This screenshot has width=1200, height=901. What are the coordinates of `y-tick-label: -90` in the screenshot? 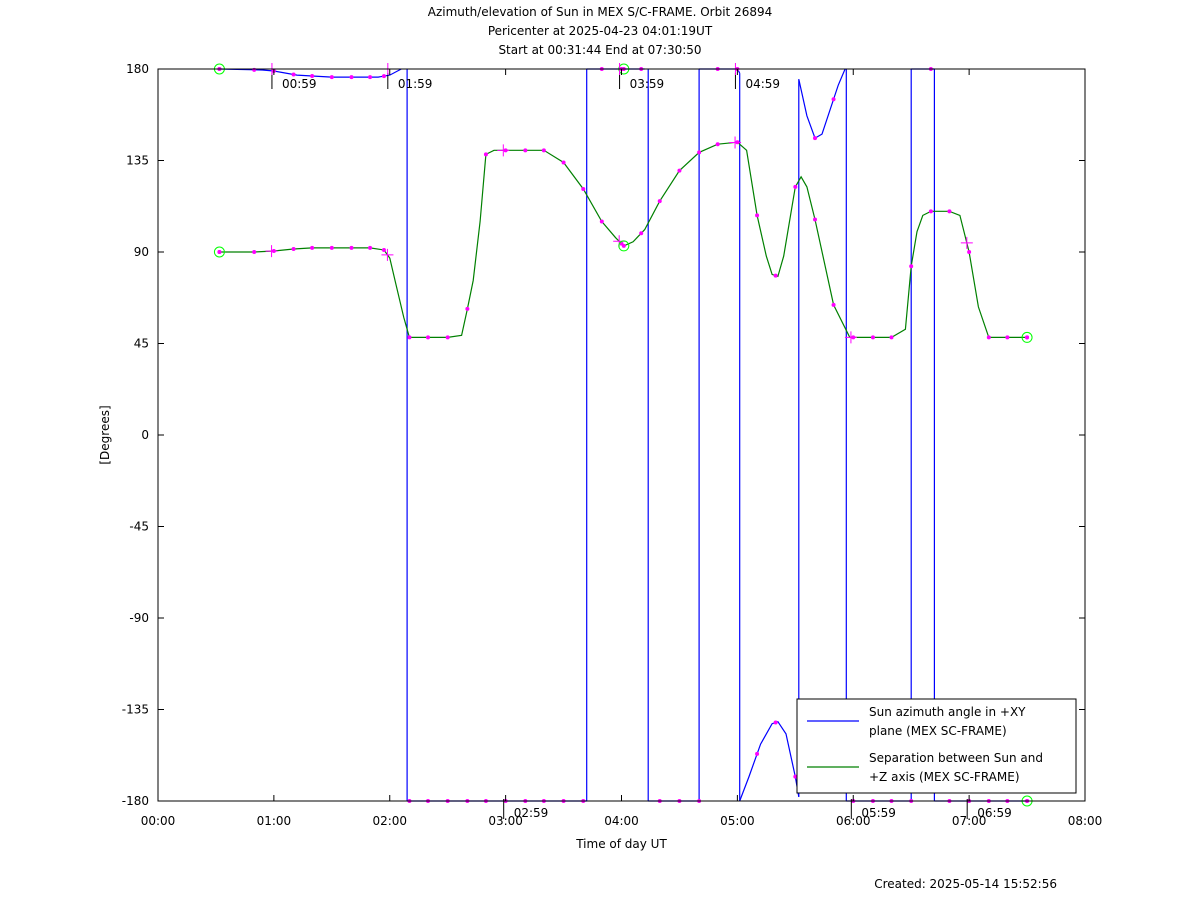 It's located at (139, 618).